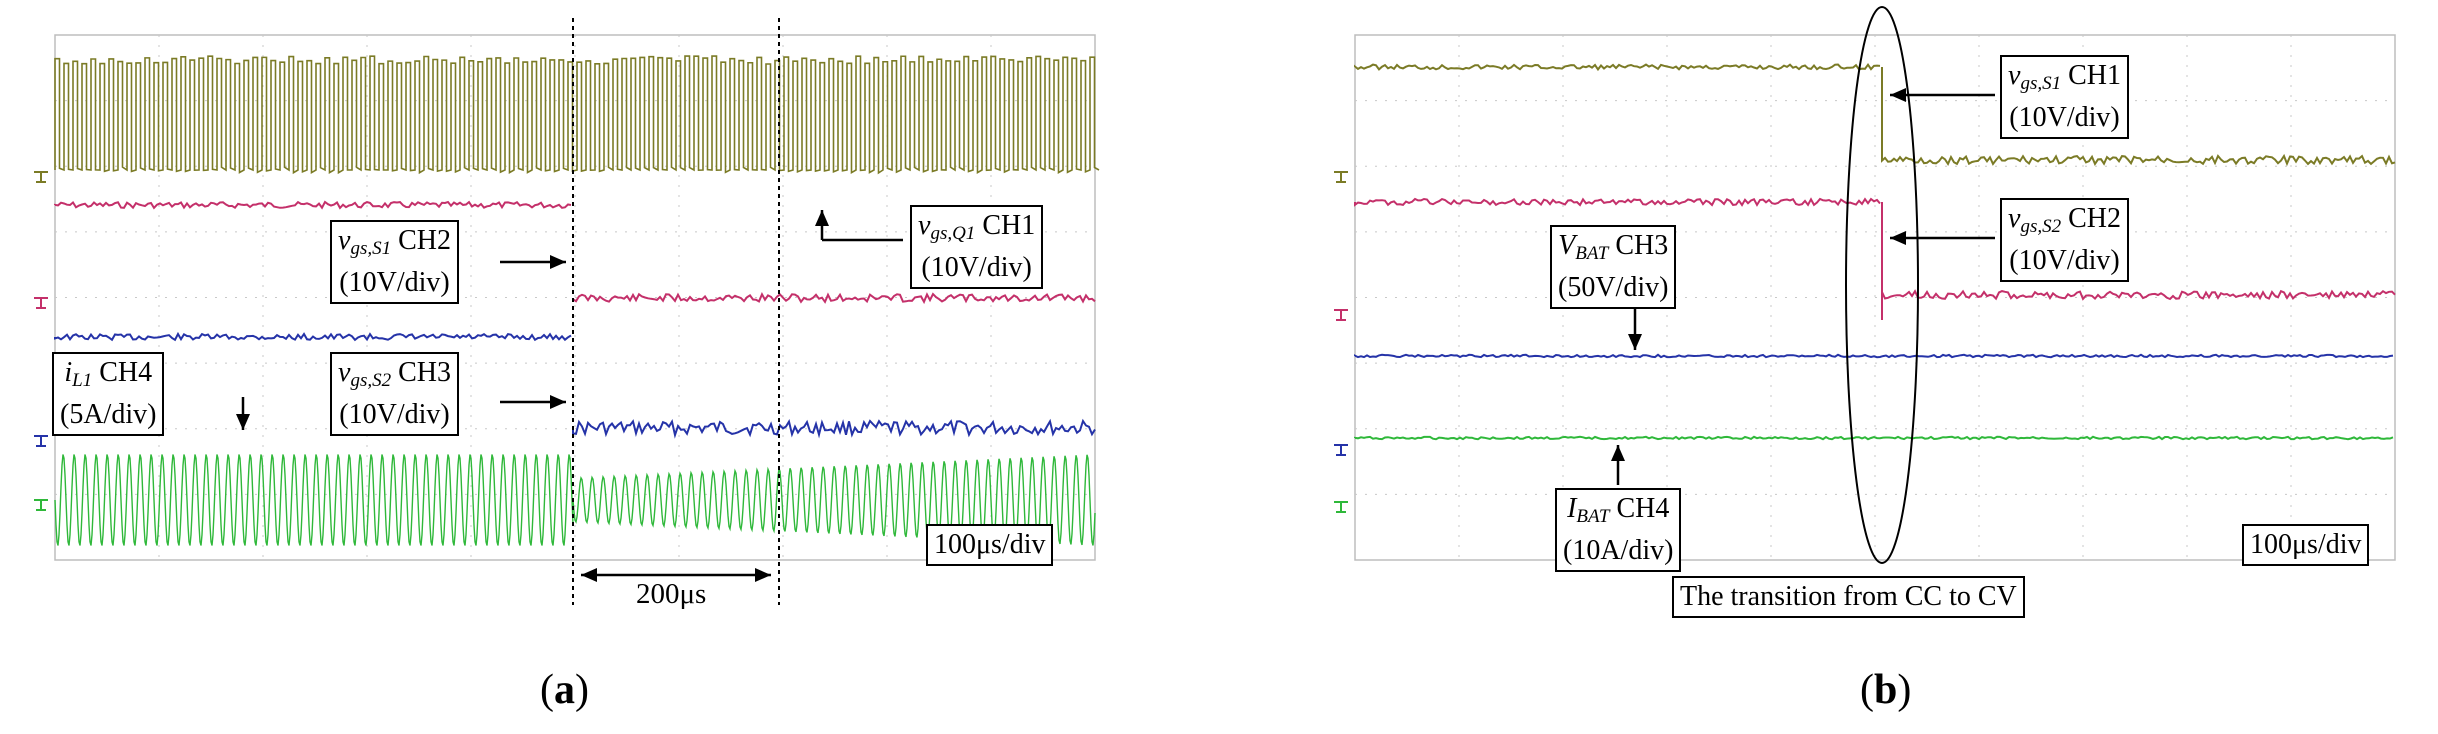 The width and height of the screenshot is (2438, 734). What do you see at coordinates (394, 394) in the screenshot?
I see `label-vgs-s2-ch3: vgs,S2 CH3 (10V/div)` at bounding box center [394, 394].